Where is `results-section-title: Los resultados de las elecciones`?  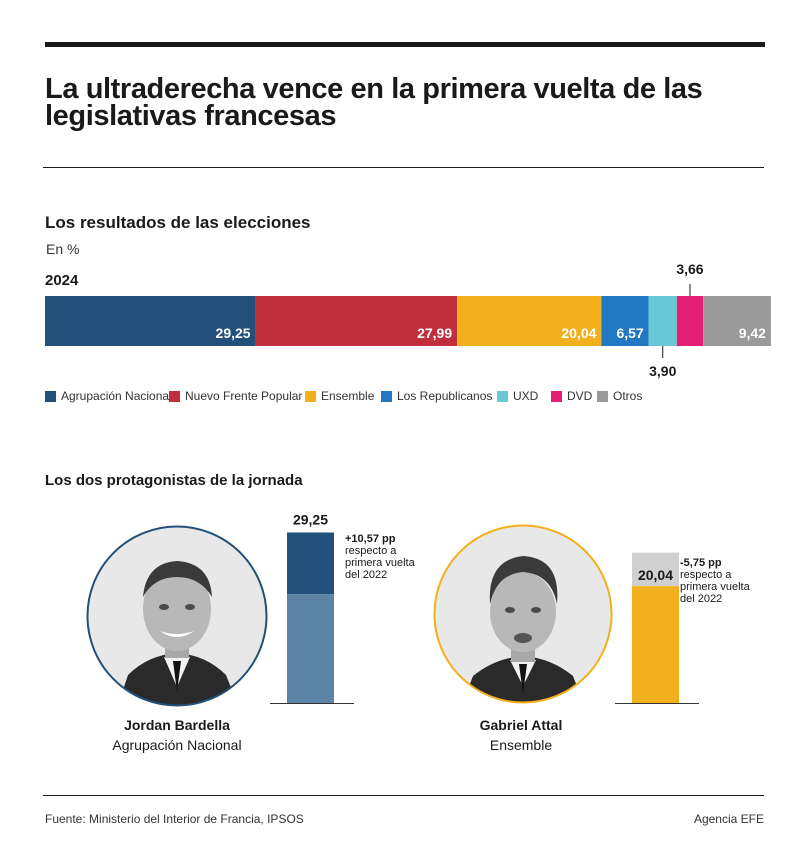
results-section-title: Los resultados de las elecciones is located at coordinates (178, 222).